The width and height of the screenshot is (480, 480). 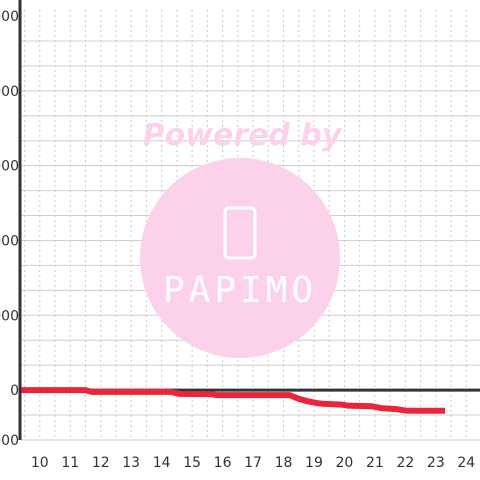 I want to click on y-tick-label: 0, so click(x=14, y=391).